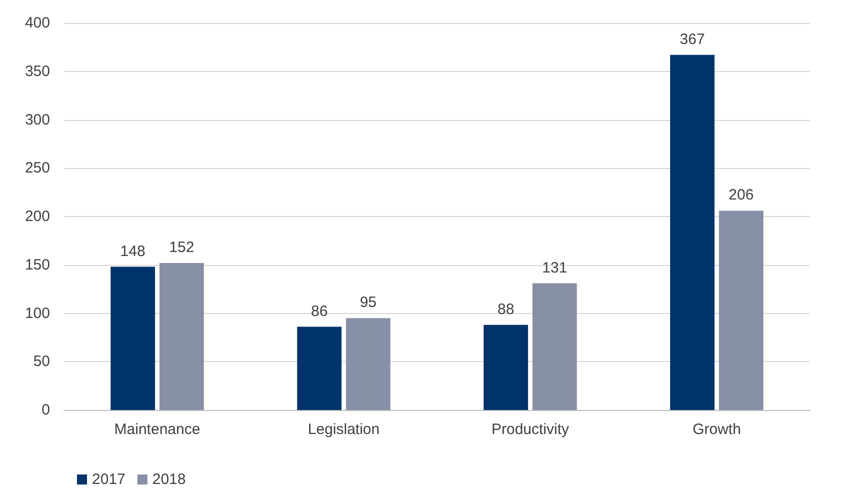  What do you see at coordinates (37, 71) in the screenshot?
I see `y-tick-label: 350` at bounding box center [37, 71].